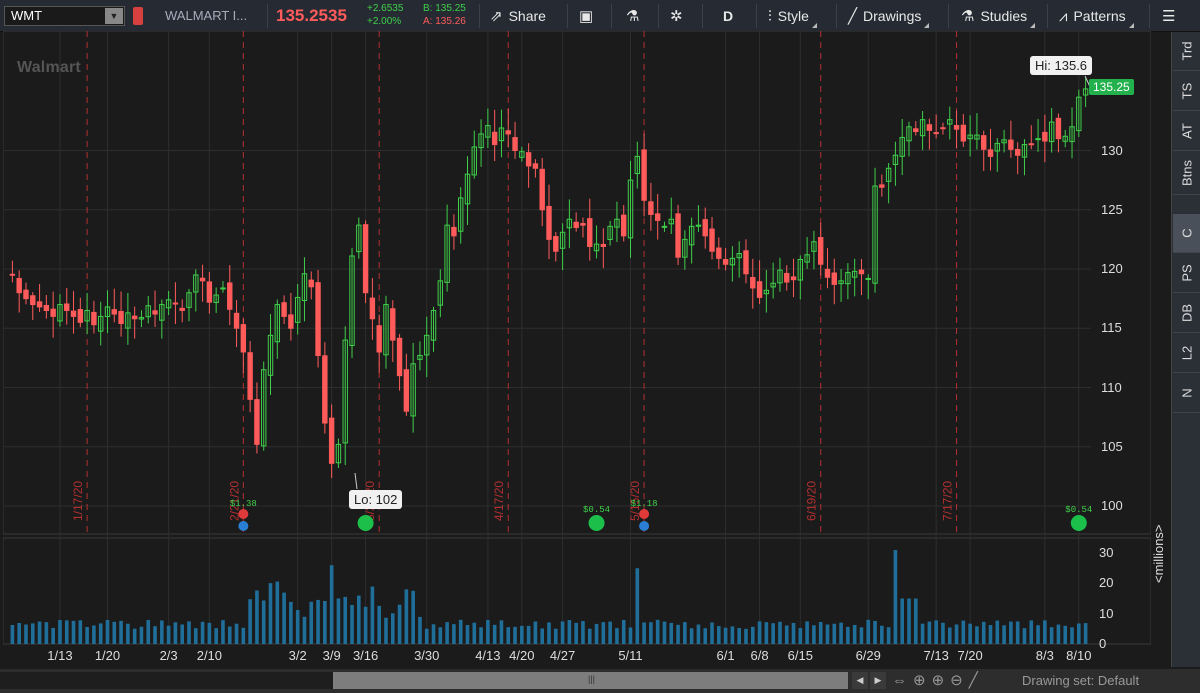 This screenshot has height=693, width=1200. I want to click on symbol-selector: WMT ▼, so click(64, 16).